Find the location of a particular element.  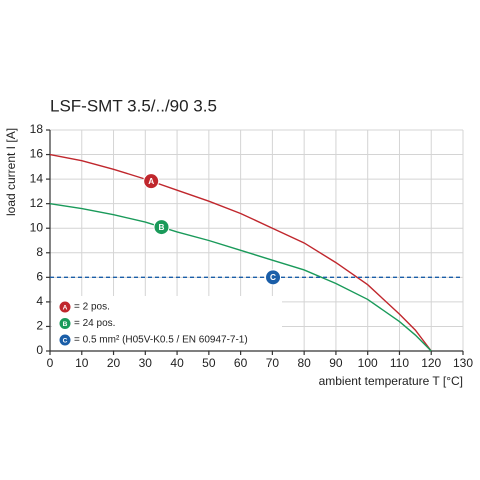

y-tick-label: 18 is located at coordinates (37, 129).